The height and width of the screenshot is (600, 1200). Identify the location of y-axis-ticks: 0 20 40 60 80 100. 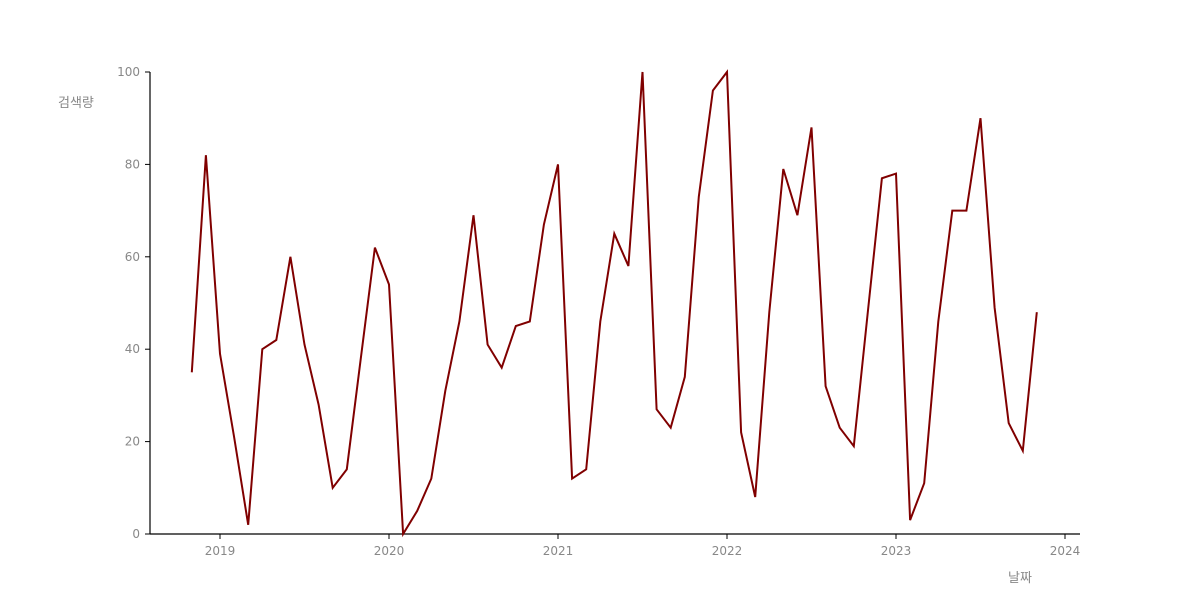
(133, 303).